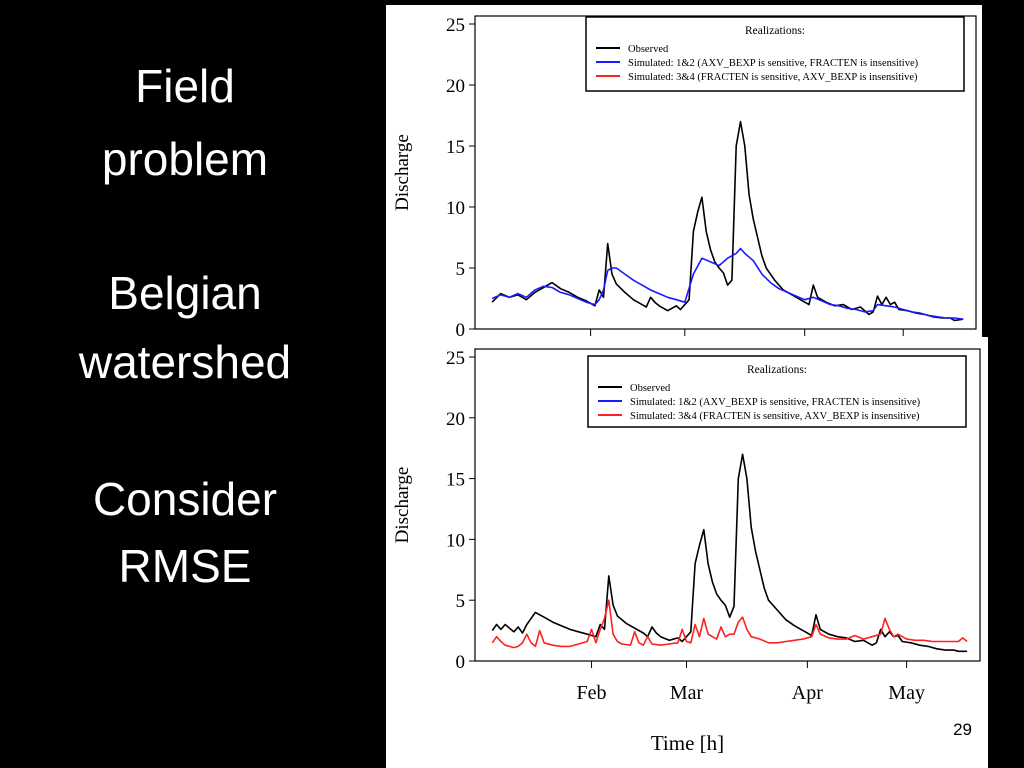 The image size is (1024, 768). Describe the element at coordinates (185, 362) in the screenshot. I see `title-line-4: watershed` at that location.